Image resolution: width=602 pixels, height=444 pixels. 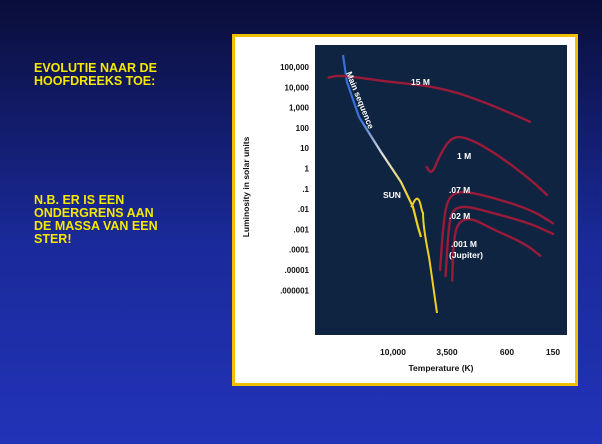 What do you see at coordinates (95, 81) in the screenshot?
I see `heading-line: HOOFDREEKS TOE:` at bounding box center [95, 81].